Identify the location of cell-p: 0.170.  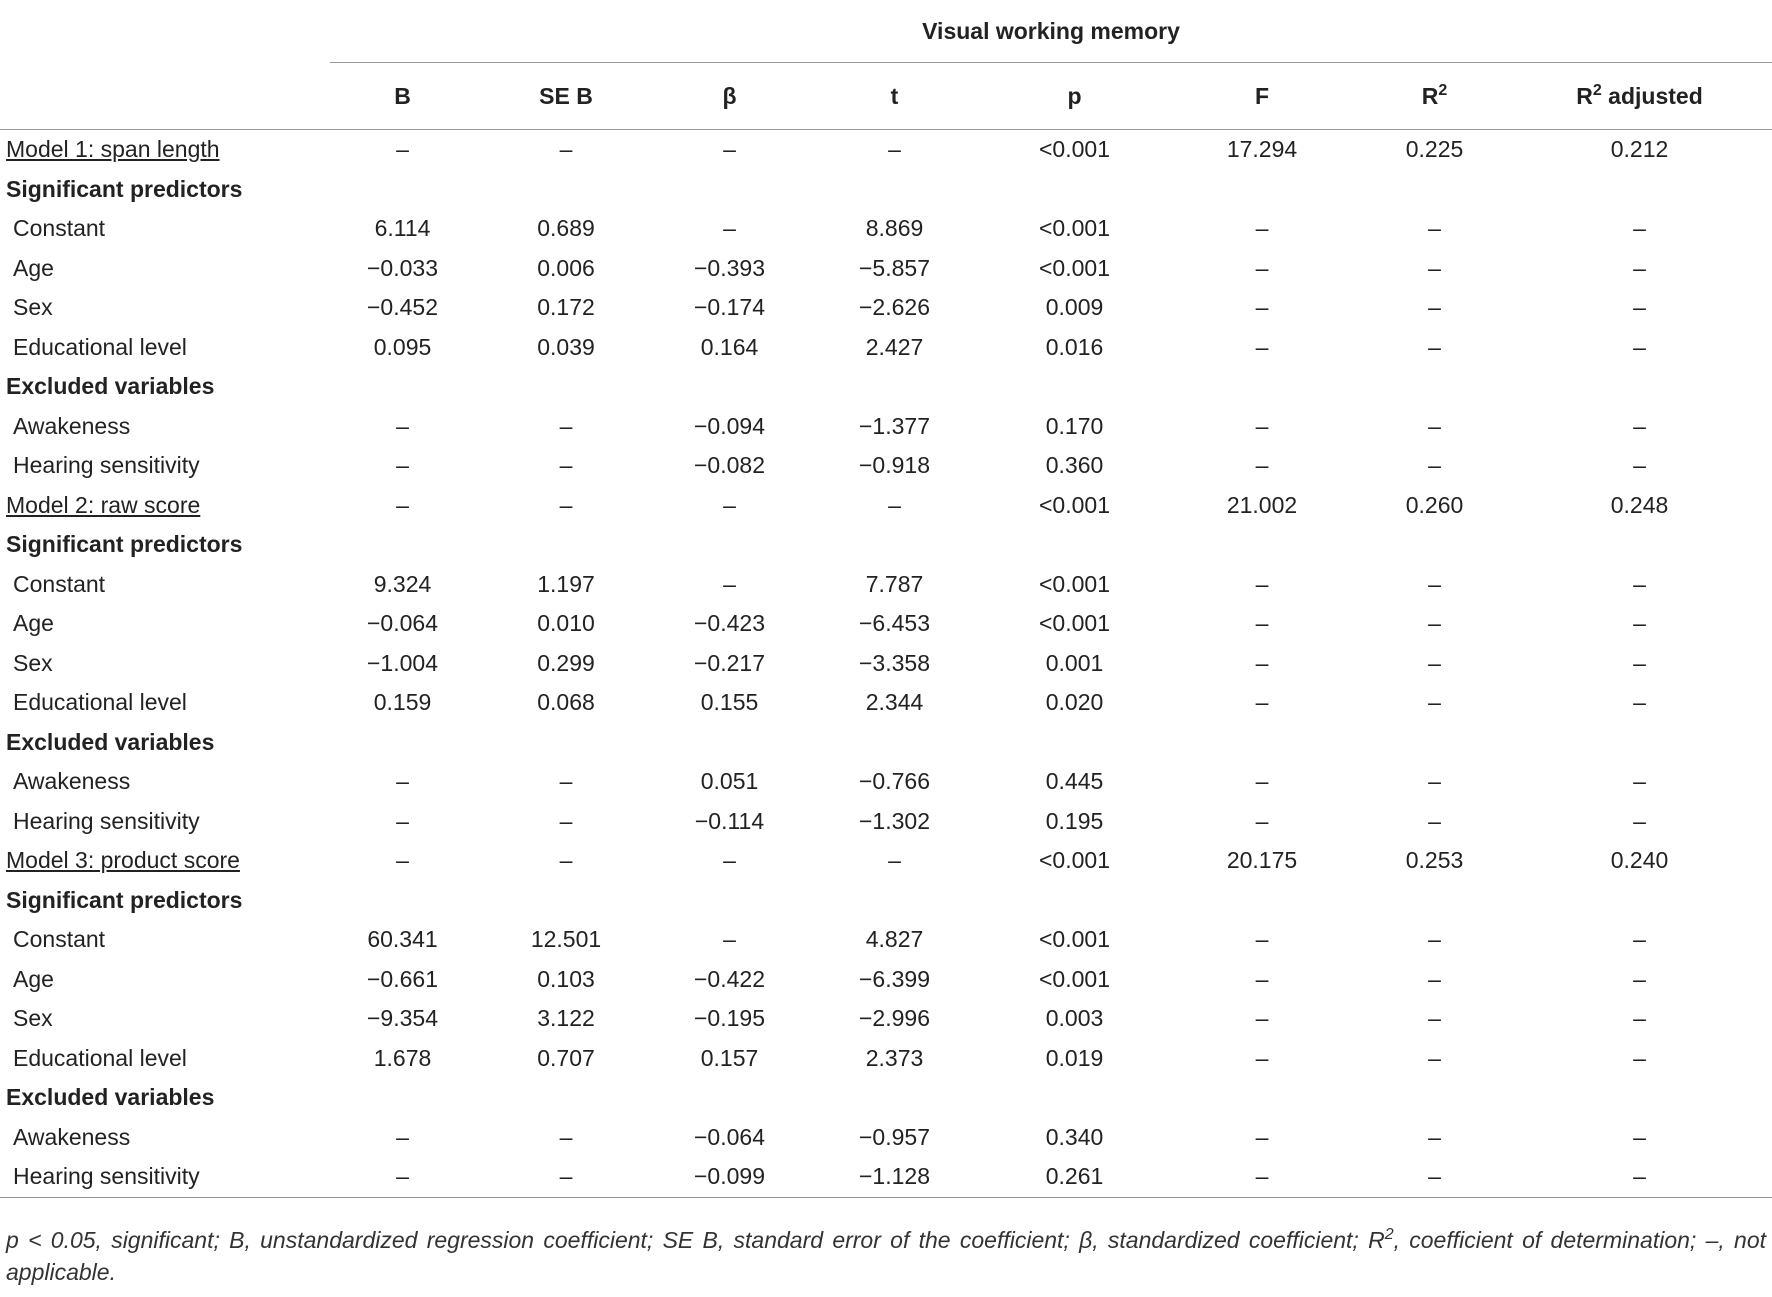
(1074, 425).